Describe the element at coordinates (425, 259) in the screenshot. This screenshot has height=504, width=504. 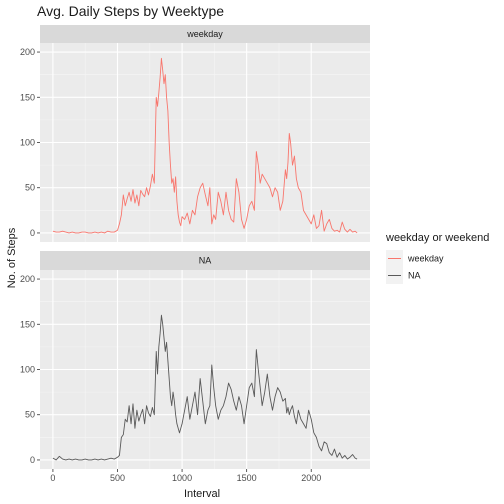
I see `legend-label: weekday` at that location.